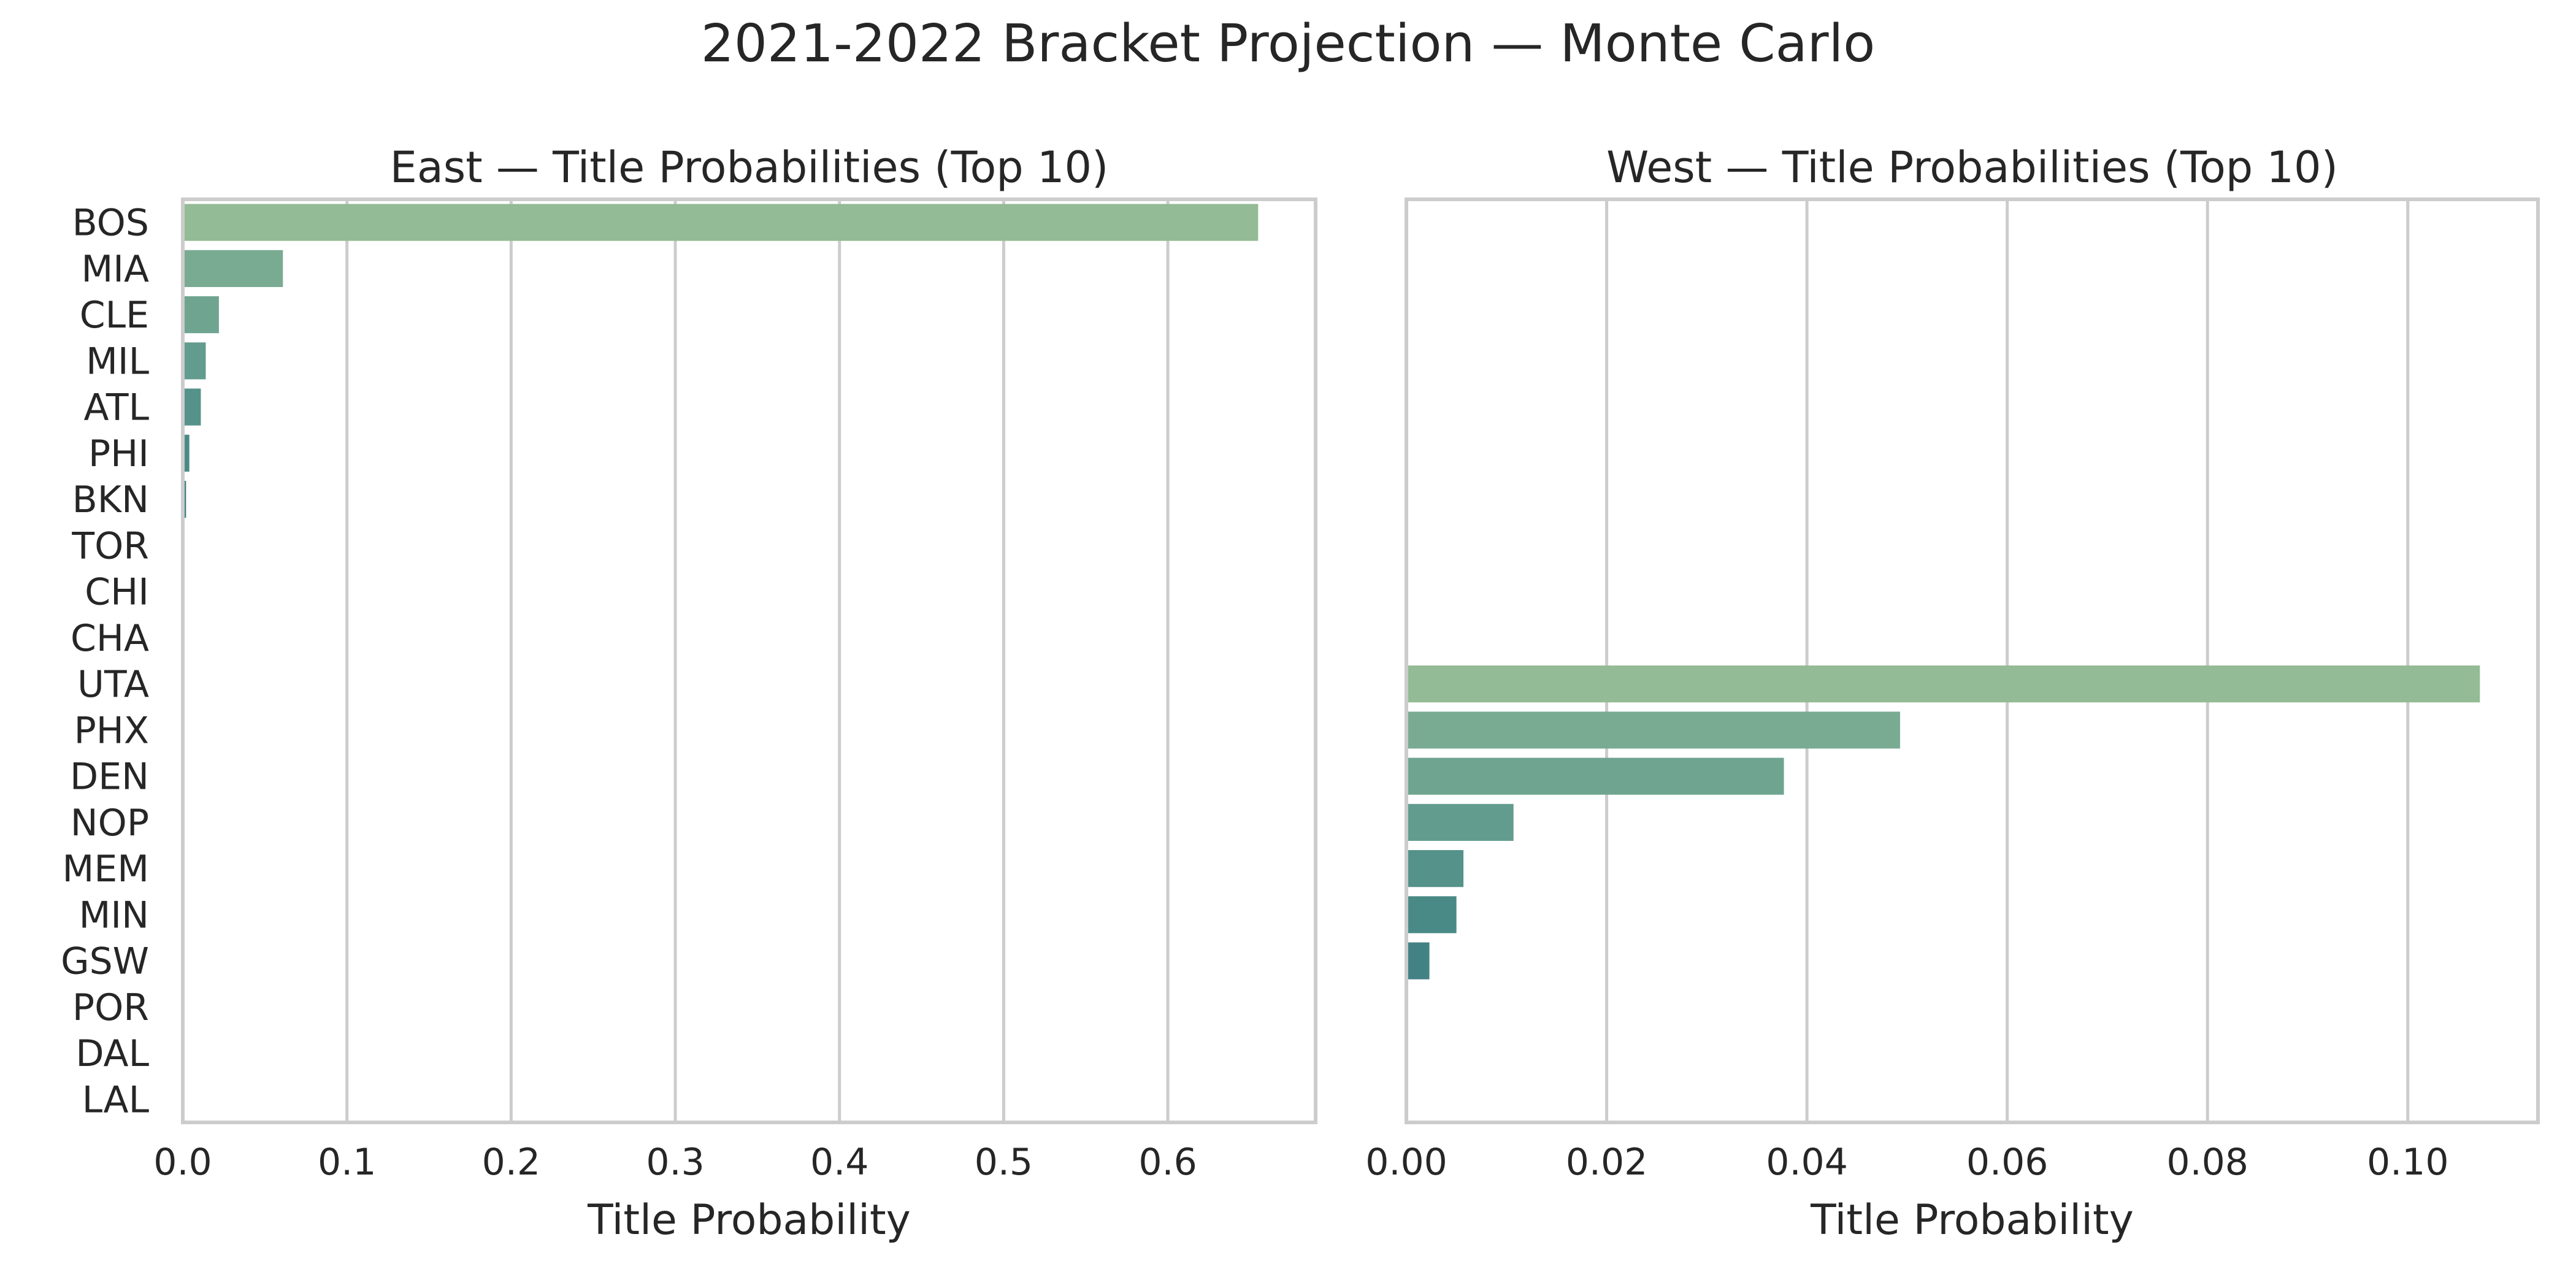 This screenshot has height=1288, width=2576. Describe the element at coordinates (1972, 167) in the screenshot. I see `west-panel-title: West — Title Probabilities (Top 10)` at that location.